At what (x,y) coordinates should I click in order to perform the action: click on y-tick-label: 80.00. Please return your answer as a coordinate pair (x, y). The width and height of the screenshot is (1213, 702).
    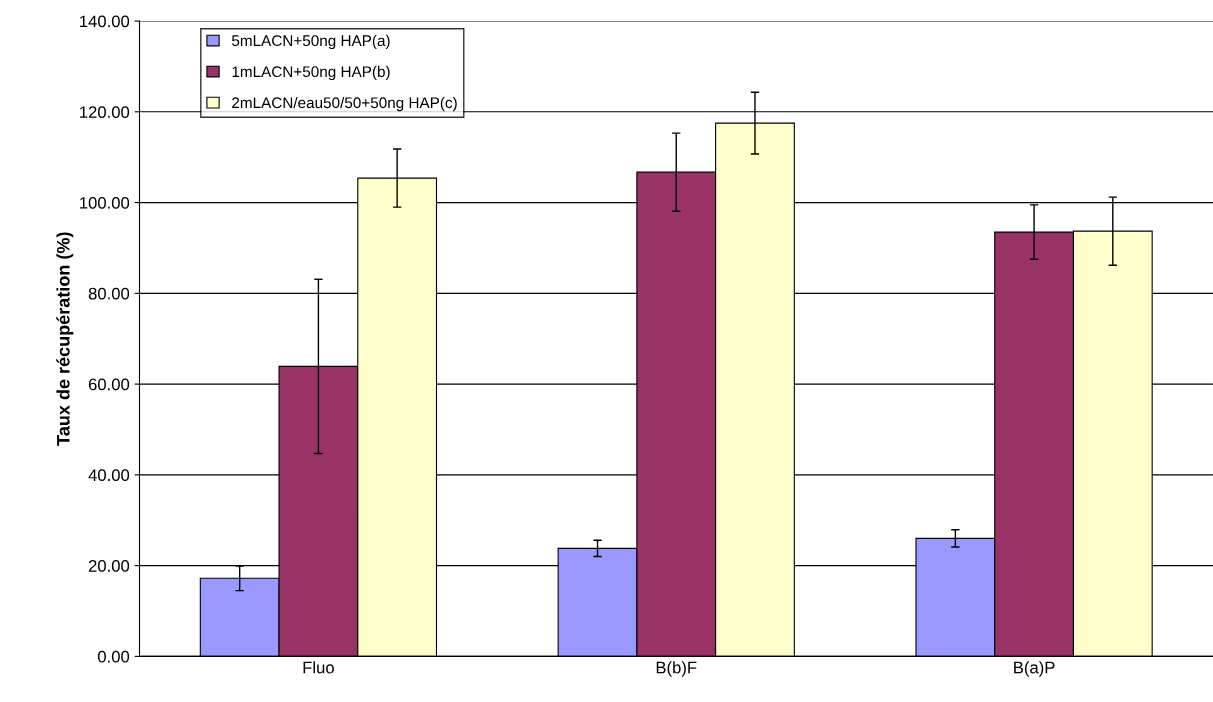
    Looking at the image, I should click on (109, 293).